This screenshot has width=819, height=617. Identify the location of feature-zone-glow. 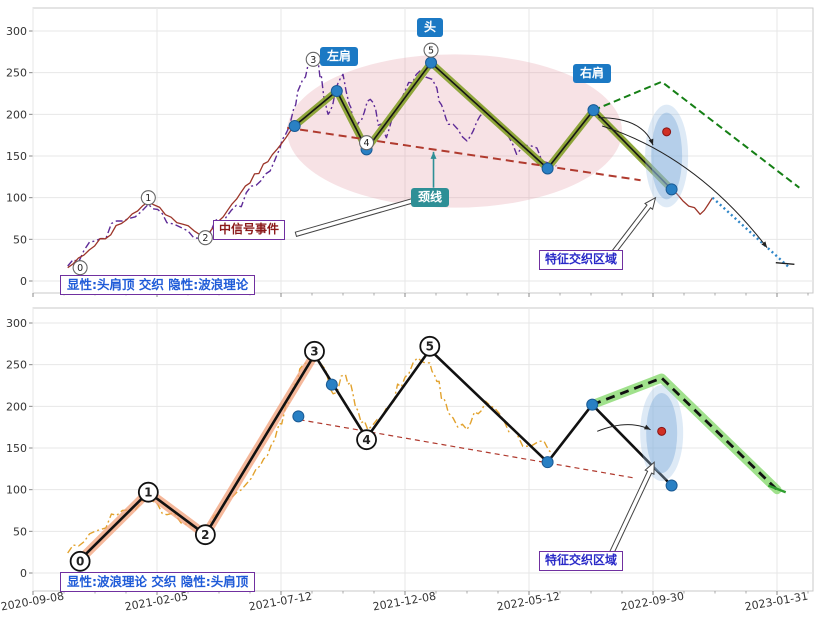
(667, 156).